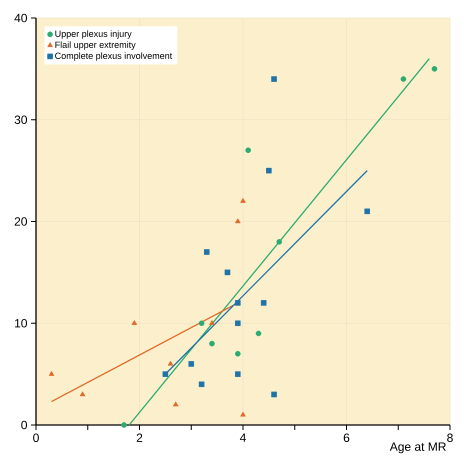 The image size is (464, 476). Describe the element at coordinates (93, 34) in the screenshot. I see `legend-label: Upper plexus injury` at that location.